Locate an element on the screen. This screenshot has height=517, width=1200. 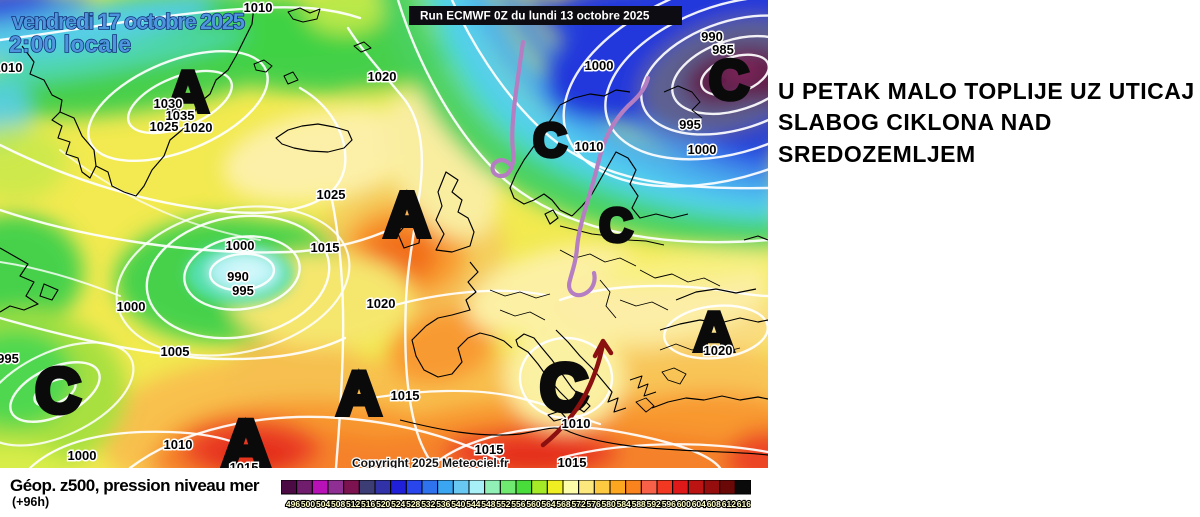
svg-text: 600 is located at coordinates (684, 504).